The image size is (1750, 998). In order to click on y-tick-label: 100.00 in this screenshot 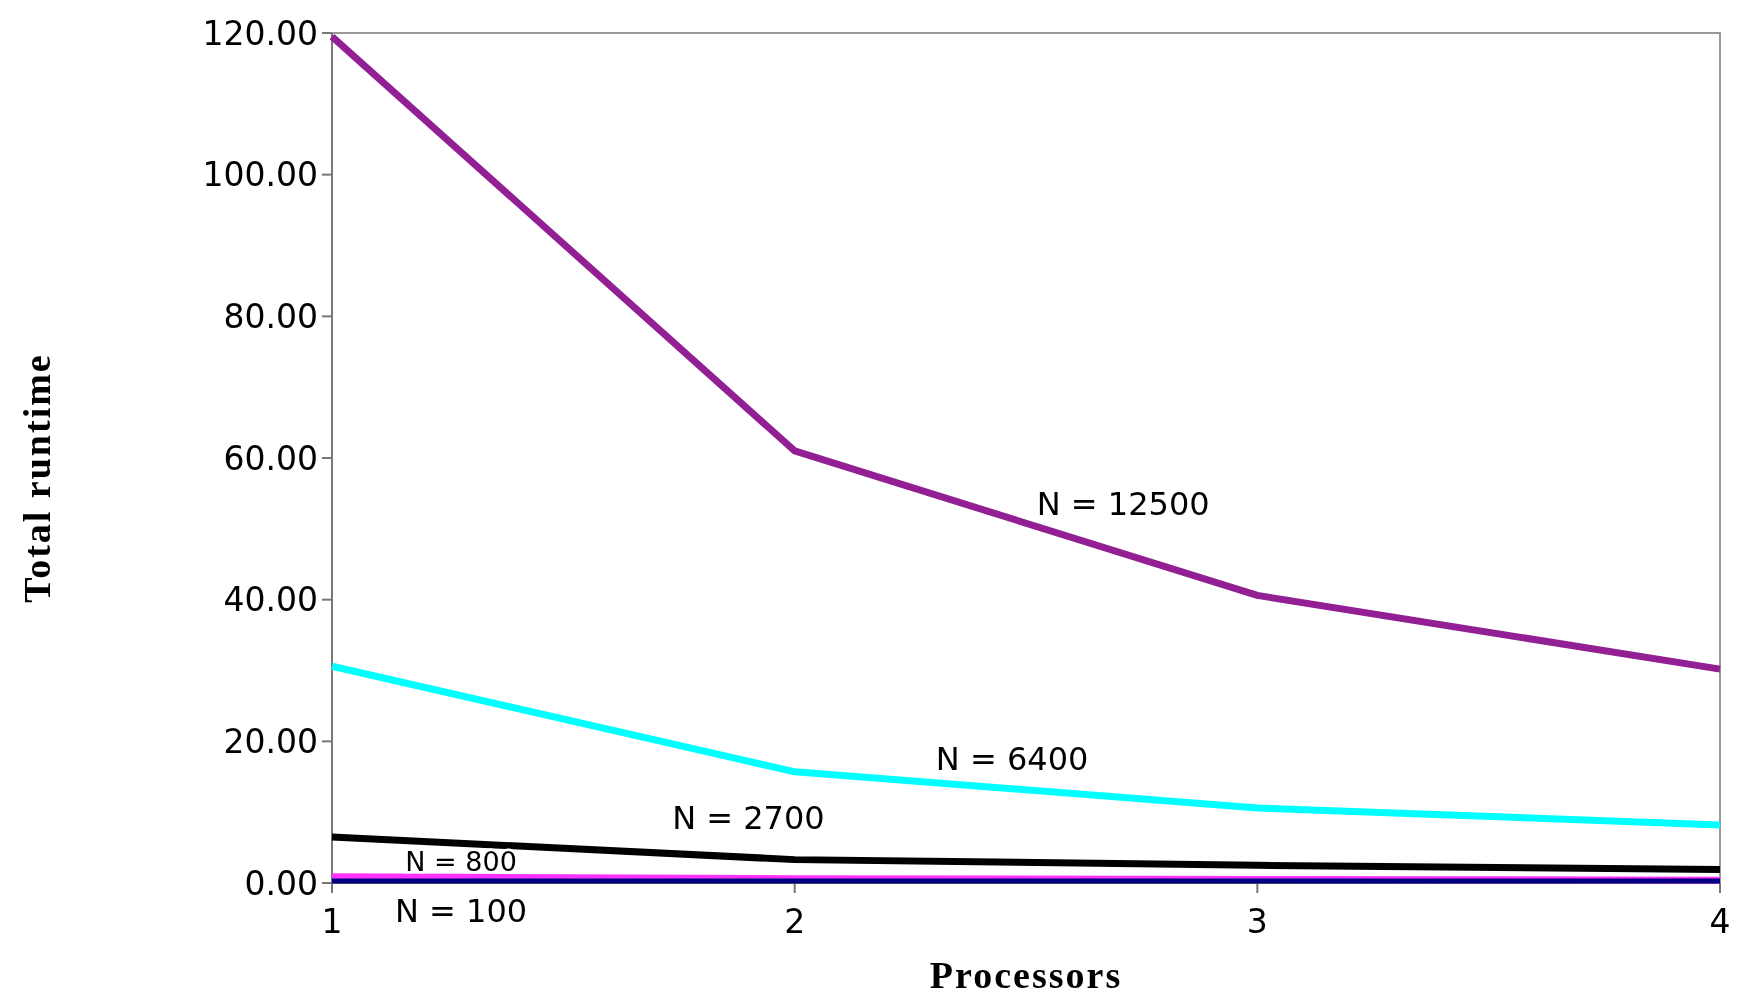, I will do `click(260, 175)`.